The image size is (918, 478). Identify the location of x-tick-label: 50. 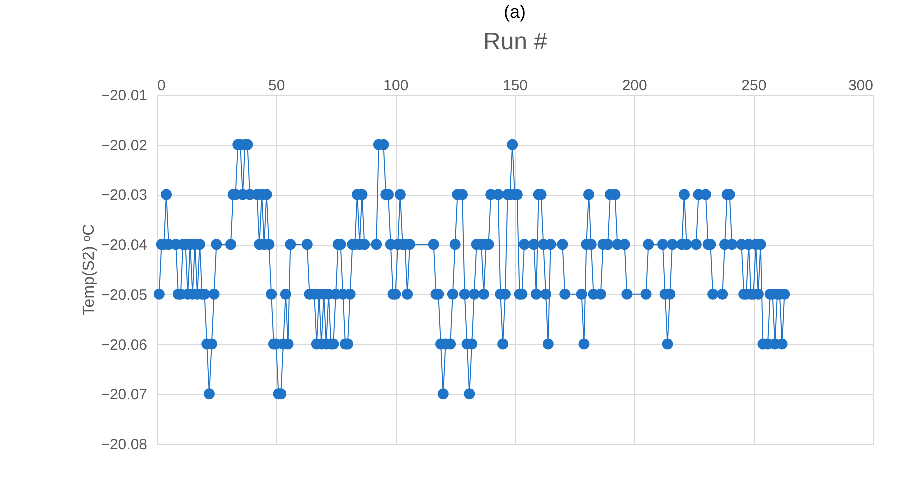
(277, 86).